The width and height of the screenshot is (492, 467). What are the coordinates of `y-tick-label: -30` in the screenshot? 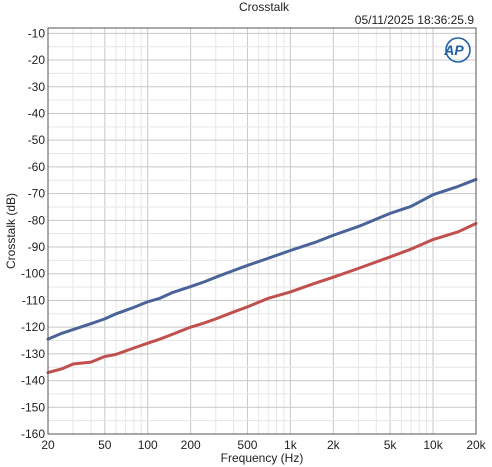 It's located at (37, 87).